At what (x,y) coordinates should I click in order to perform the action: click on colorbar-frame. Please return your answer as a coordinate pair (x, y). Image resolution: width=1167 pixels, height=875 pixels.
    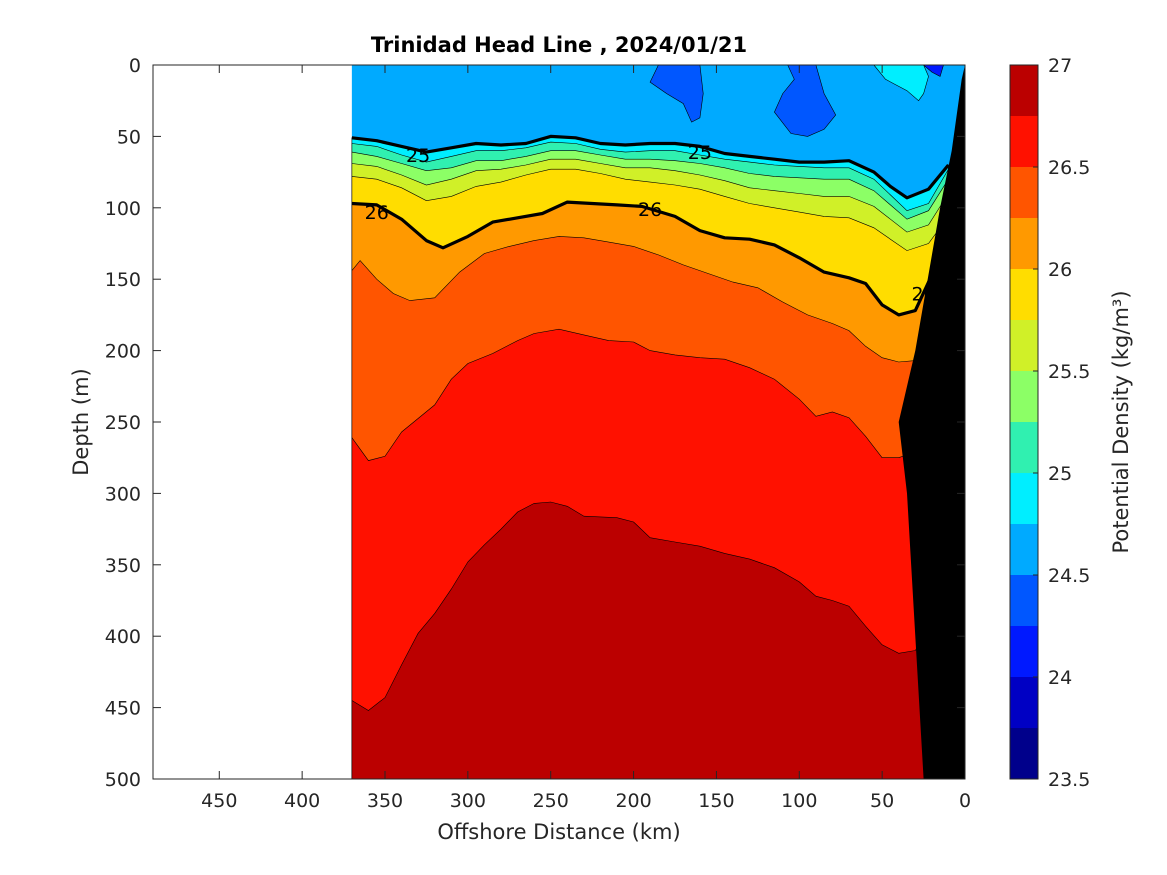
    Looking at the image, I should click on (1024, 422).